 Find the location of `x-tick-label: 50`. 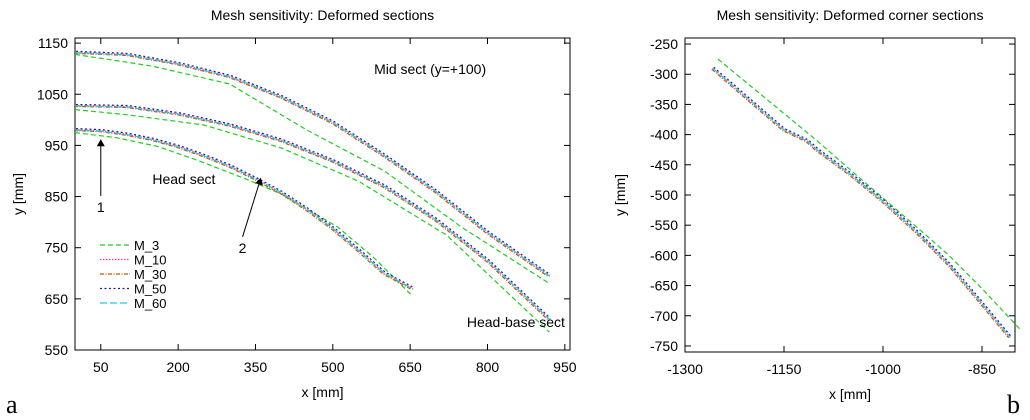

x-tick-label: 50 is located at coordinates (101, 367).